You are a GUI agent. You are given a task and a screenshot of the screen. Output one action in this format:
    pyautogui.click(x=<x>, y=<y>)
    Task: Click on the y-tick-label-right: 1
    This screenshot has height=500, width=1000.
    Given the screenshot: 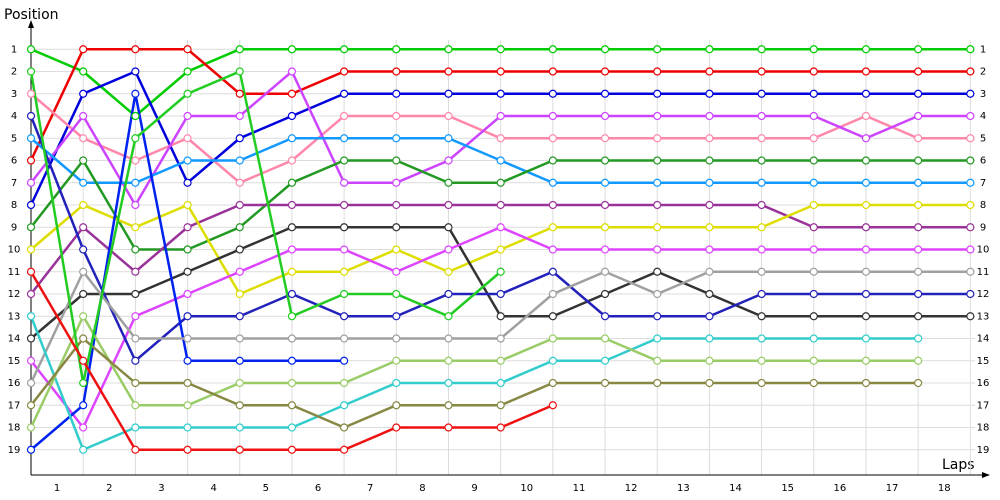 What is the action you would take?
    pyautogui.click(x=983, y=49)
    